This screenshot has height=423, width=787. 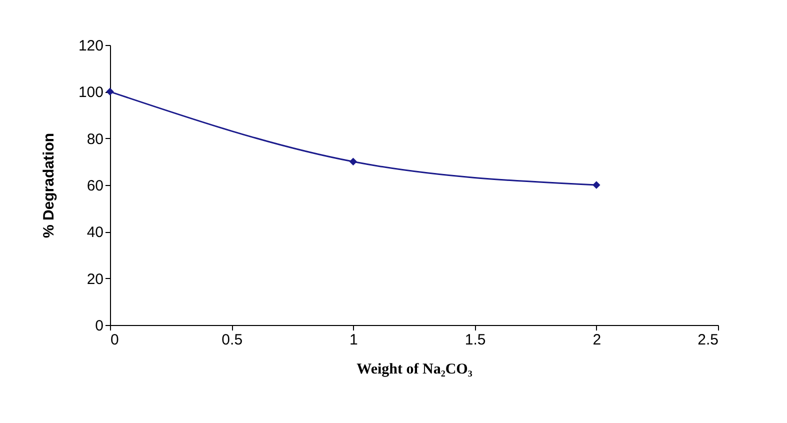 I want to click on x-tick-label: 2, so click(x=597, y=340).